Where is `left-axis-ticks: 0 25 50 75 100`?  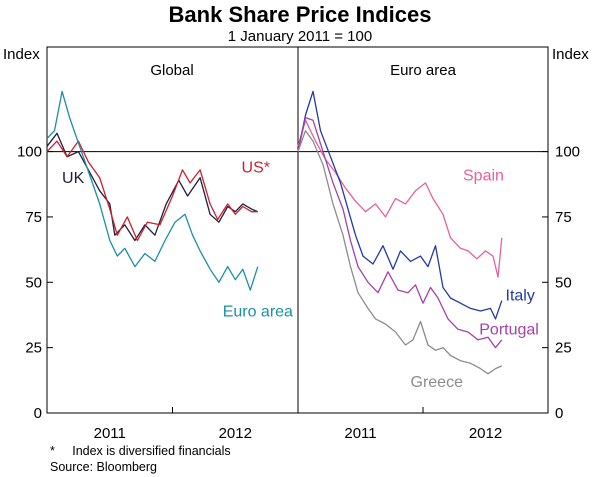 left-axis-ticks: 0 25 50 75 100 is located at coordinates (35, 283).